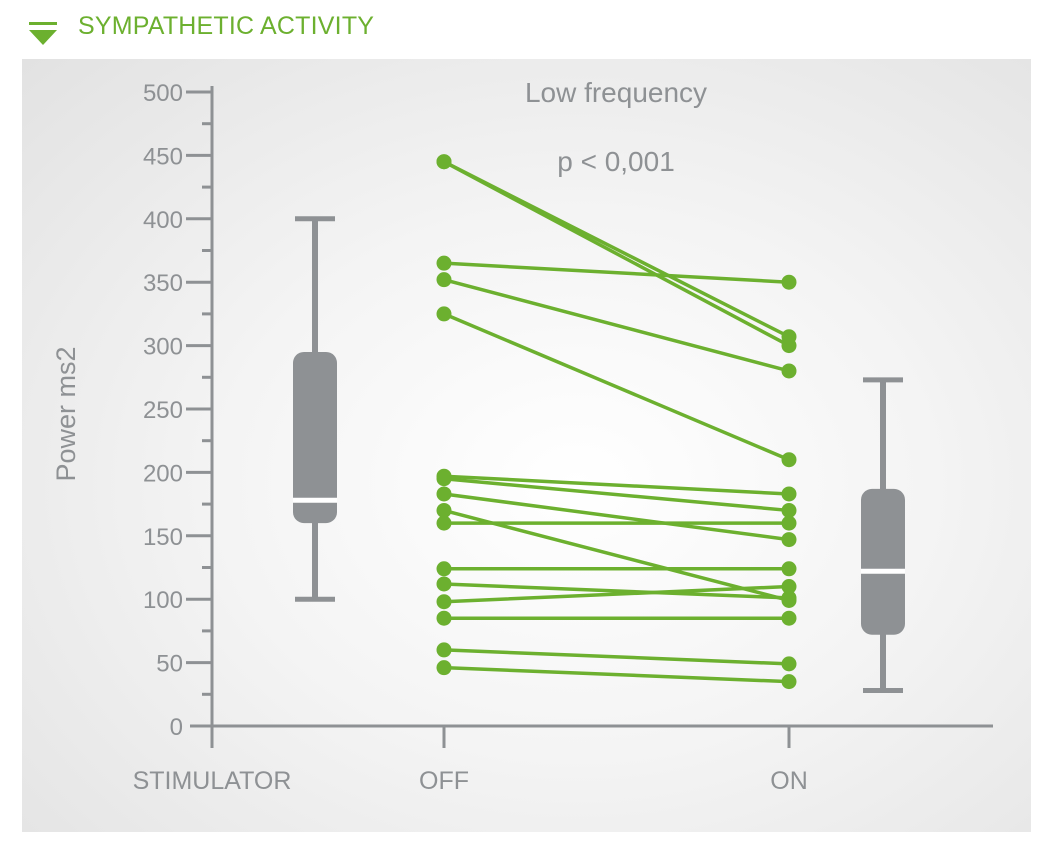 The width and height of the screenshot is (1050, 850). What do you see at coordinates (789, 781) in the screenshot?
I see `x-tick-label: ON` at bounding box center [789, 781].